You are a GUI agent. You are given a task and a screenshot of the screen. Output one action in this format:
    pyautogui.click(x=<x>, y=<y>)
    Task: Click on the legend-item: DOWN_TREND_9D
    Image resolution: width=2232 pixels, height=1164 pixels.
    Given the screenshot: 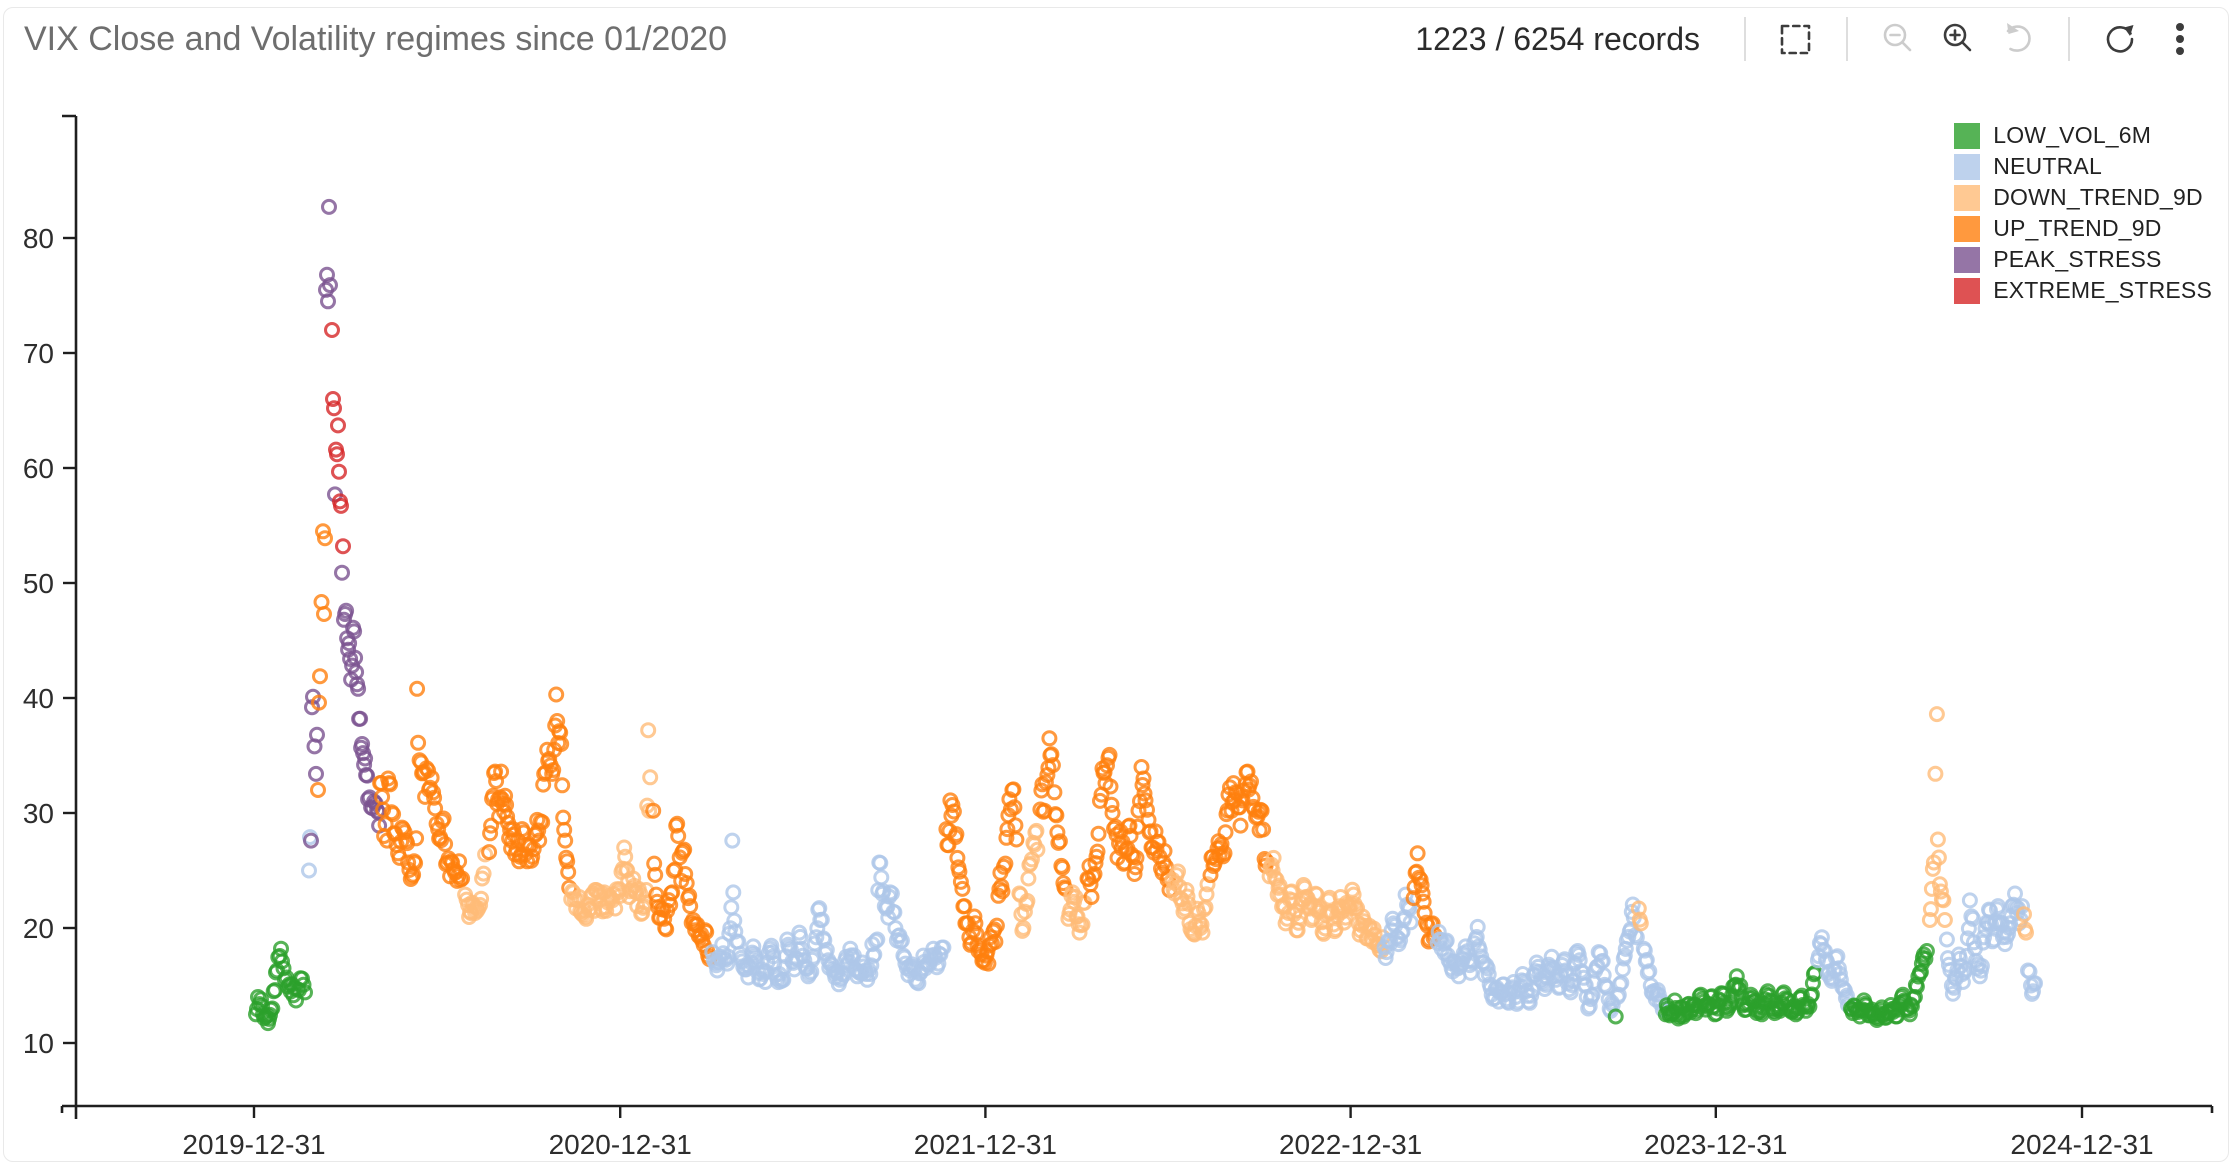 What is the action you would take?
    pyautogui.click(x=2083, y=197)
    